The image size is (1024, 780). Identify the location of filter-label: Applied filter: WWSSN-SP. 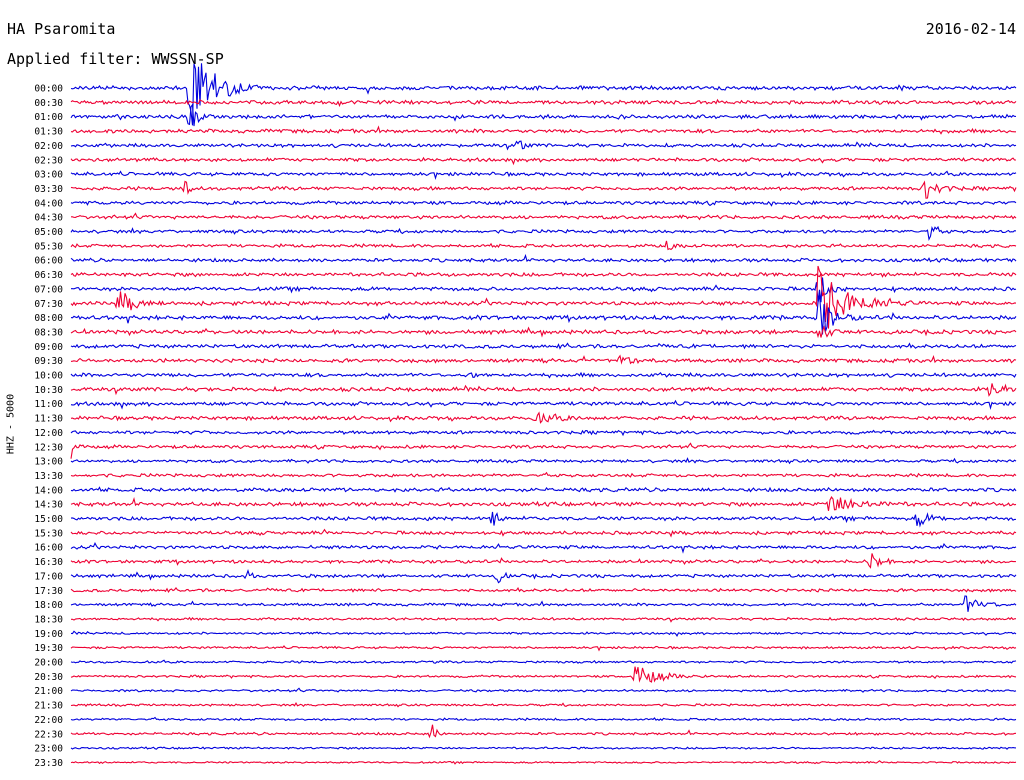
(115, 59).